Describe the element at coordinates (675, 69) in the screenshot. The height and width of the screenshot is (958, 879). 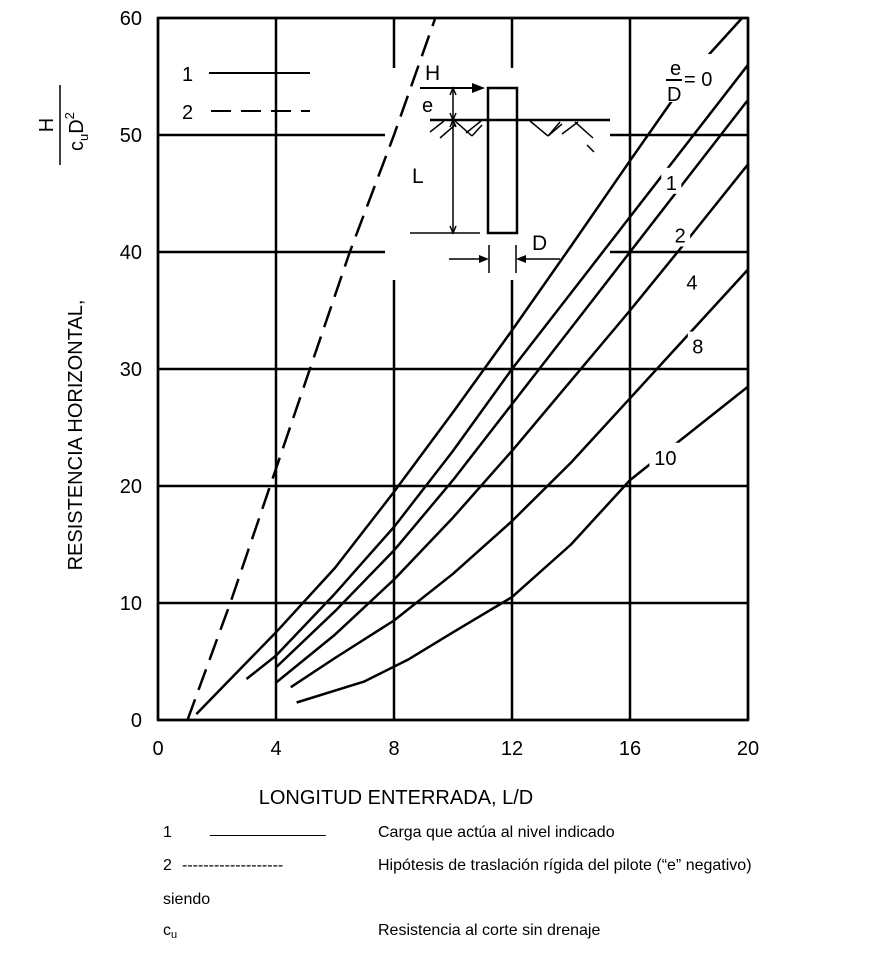
I see `e-numerator: e` at that location.